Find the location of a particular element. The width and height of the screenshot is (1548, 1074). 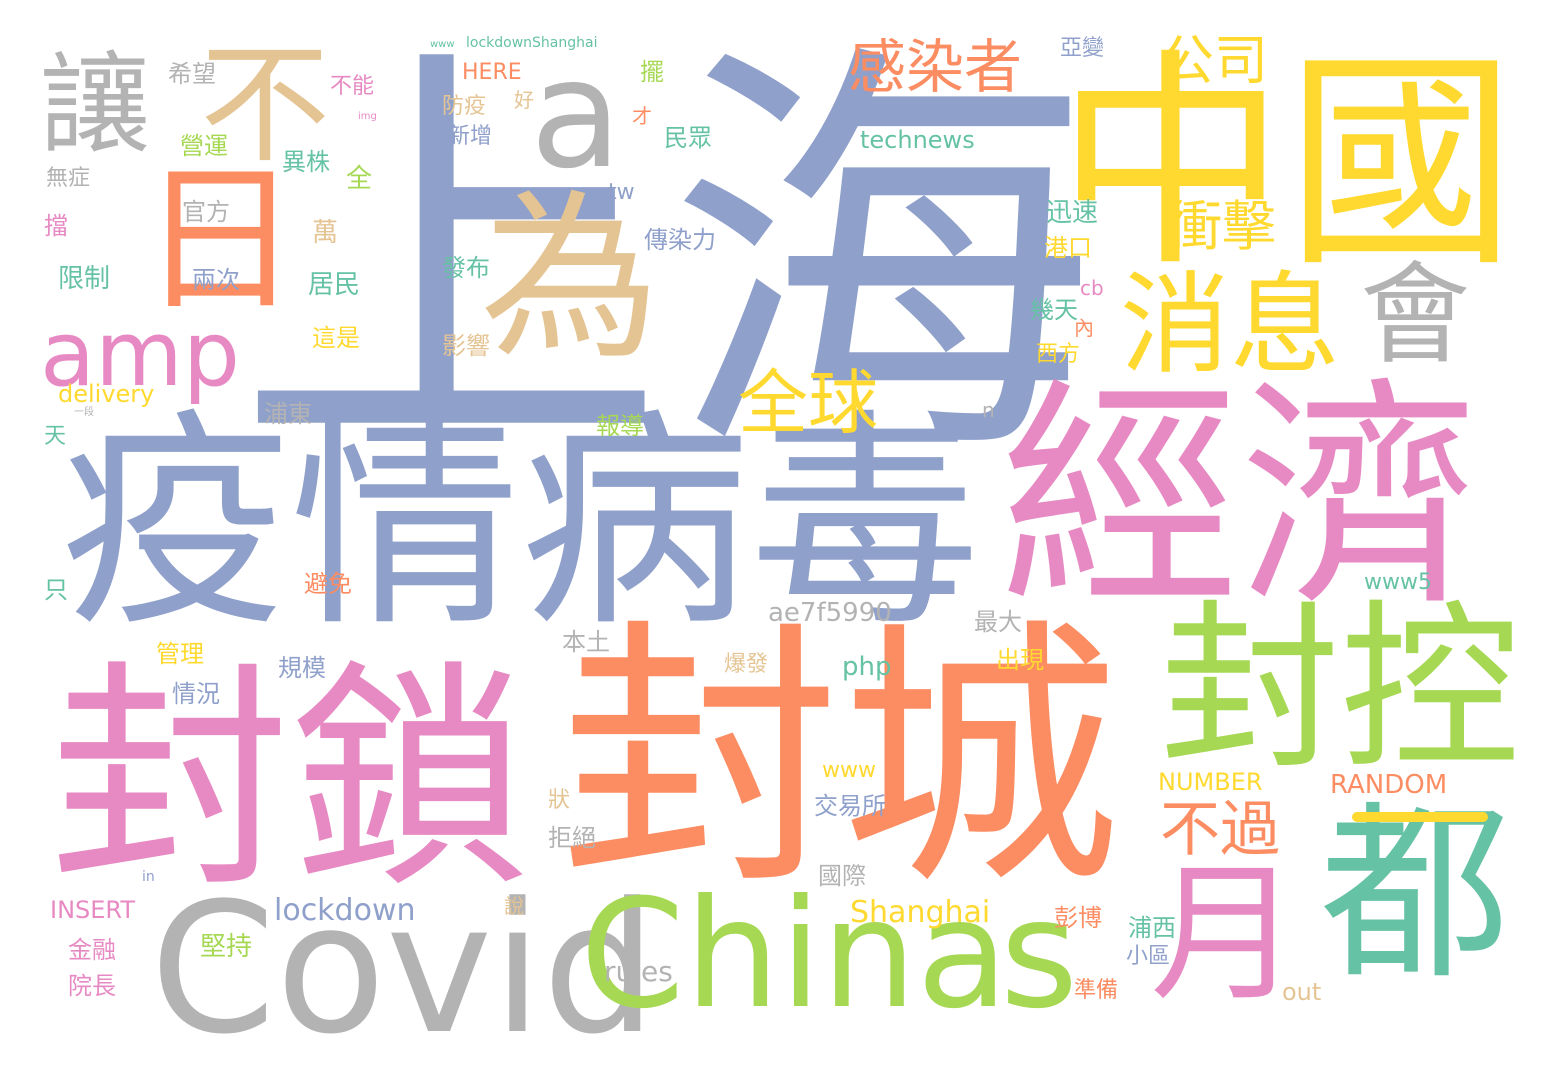

word-a: a is located at coordinates (576, 115).